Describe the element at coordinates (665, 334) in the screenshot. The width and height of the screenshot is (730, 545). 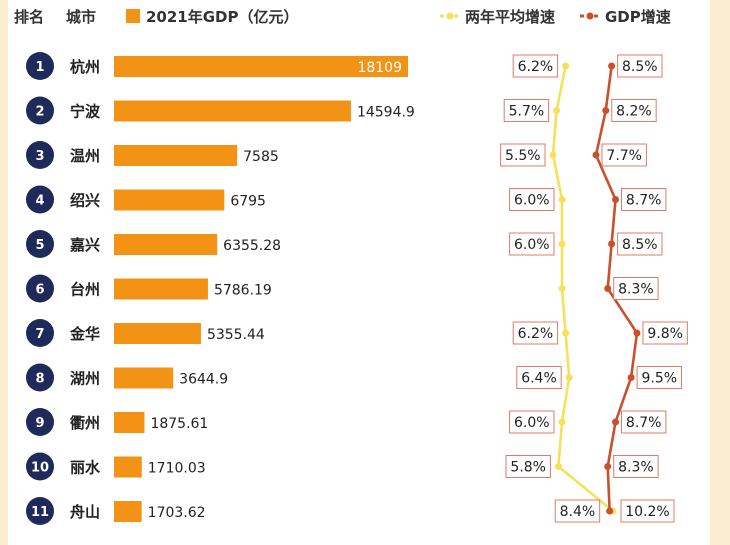
I see `gdp-growth-label: 9.8%` at that location.